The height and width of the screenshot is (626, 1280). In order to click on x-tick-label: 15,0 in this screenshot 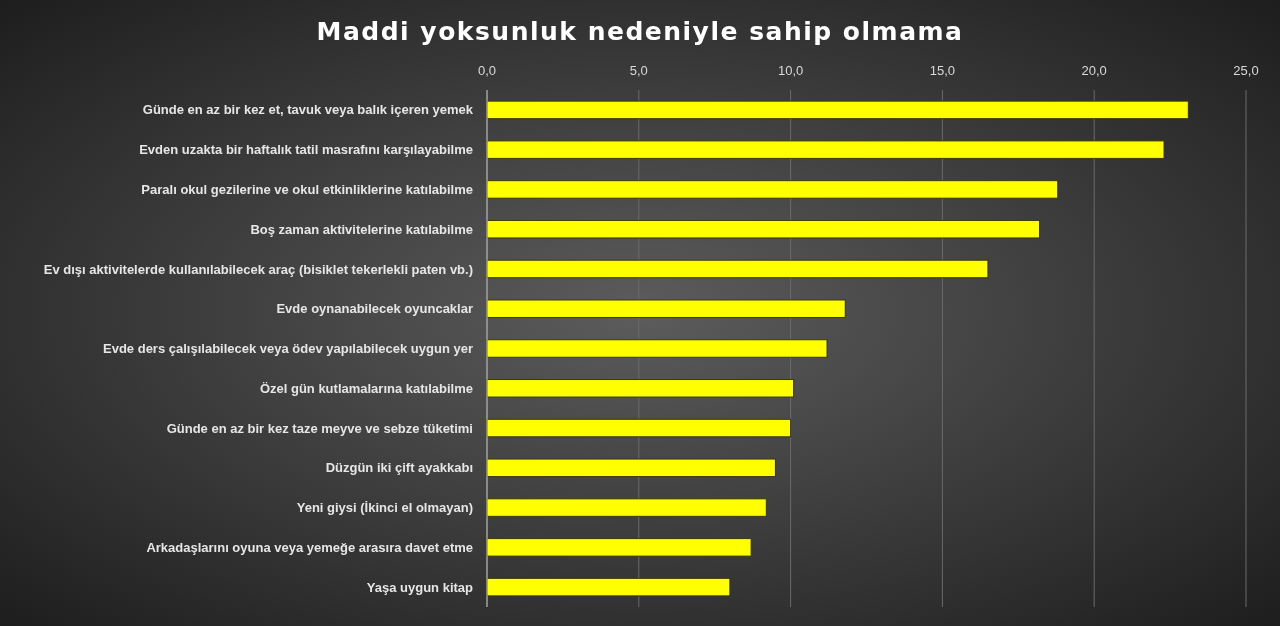, I will do `click(942, 70)`.